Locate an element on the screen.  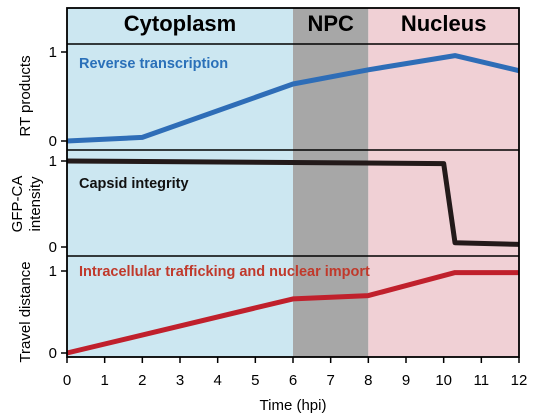
x-tick-label-11: 11 is located at coordinates (482, 380).